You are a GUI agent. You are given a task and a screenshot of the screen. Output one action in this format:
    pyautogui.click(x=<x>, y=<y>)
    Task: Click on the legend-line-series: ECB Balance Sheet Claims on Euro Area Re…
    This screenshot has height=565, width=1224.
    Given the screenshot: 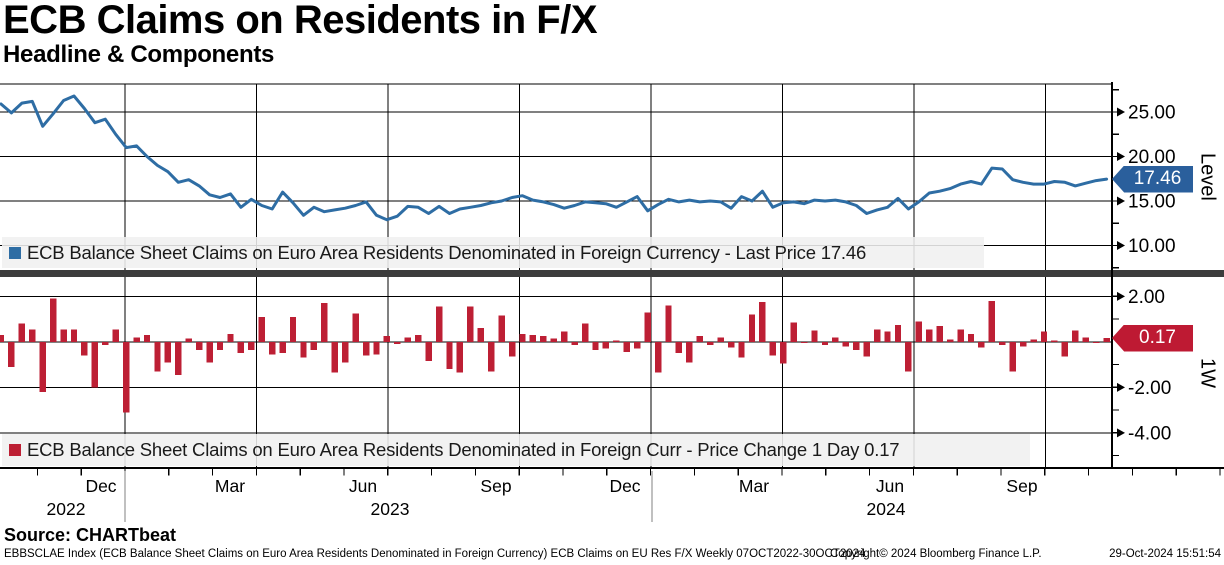 What is the action you would take?
    pyautogui.click(x=493, y=252)
    